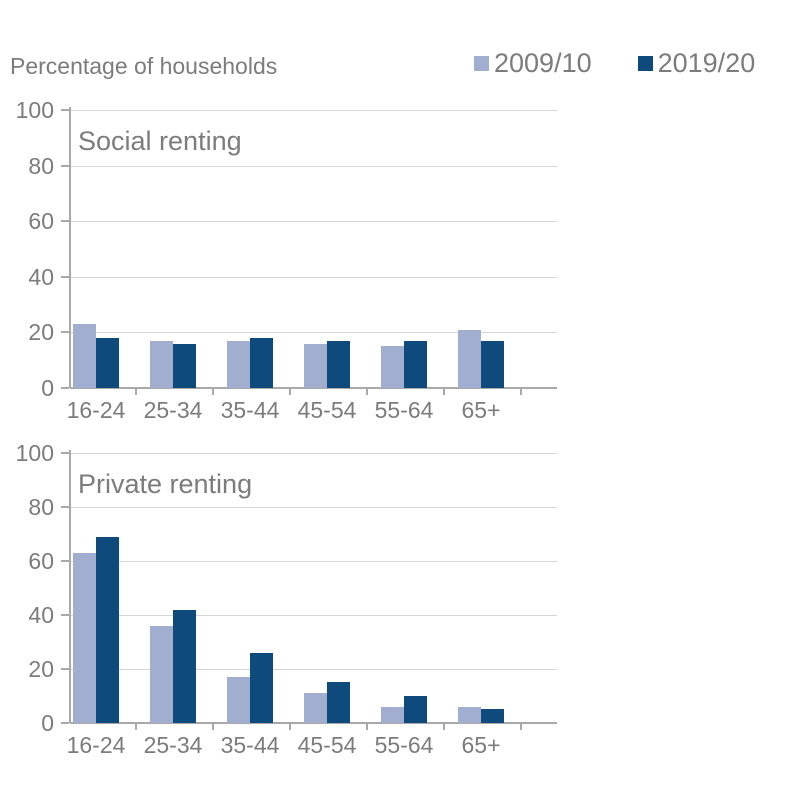  I want to click on legend-item-2019-20: 2019/20, so click(696, 63).